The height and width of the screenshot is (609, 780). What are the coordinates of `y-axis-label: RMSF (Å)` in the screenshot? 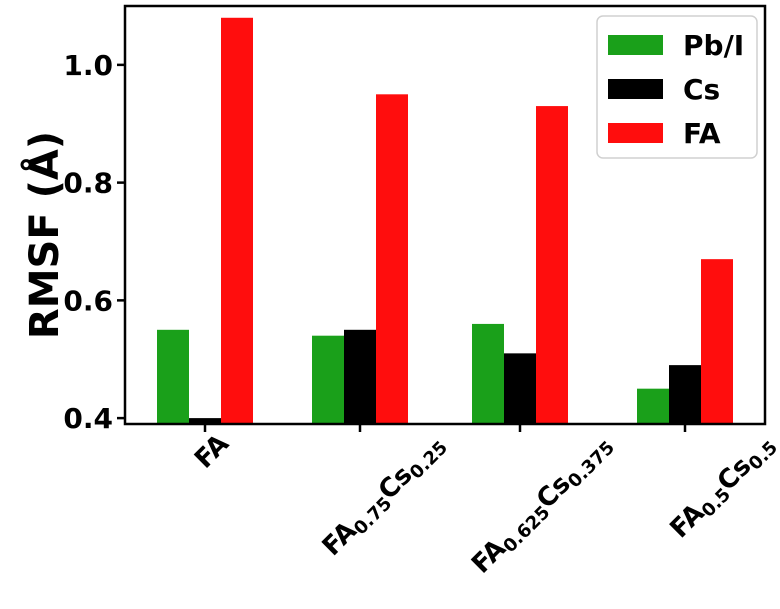 It's located at (43, 235).